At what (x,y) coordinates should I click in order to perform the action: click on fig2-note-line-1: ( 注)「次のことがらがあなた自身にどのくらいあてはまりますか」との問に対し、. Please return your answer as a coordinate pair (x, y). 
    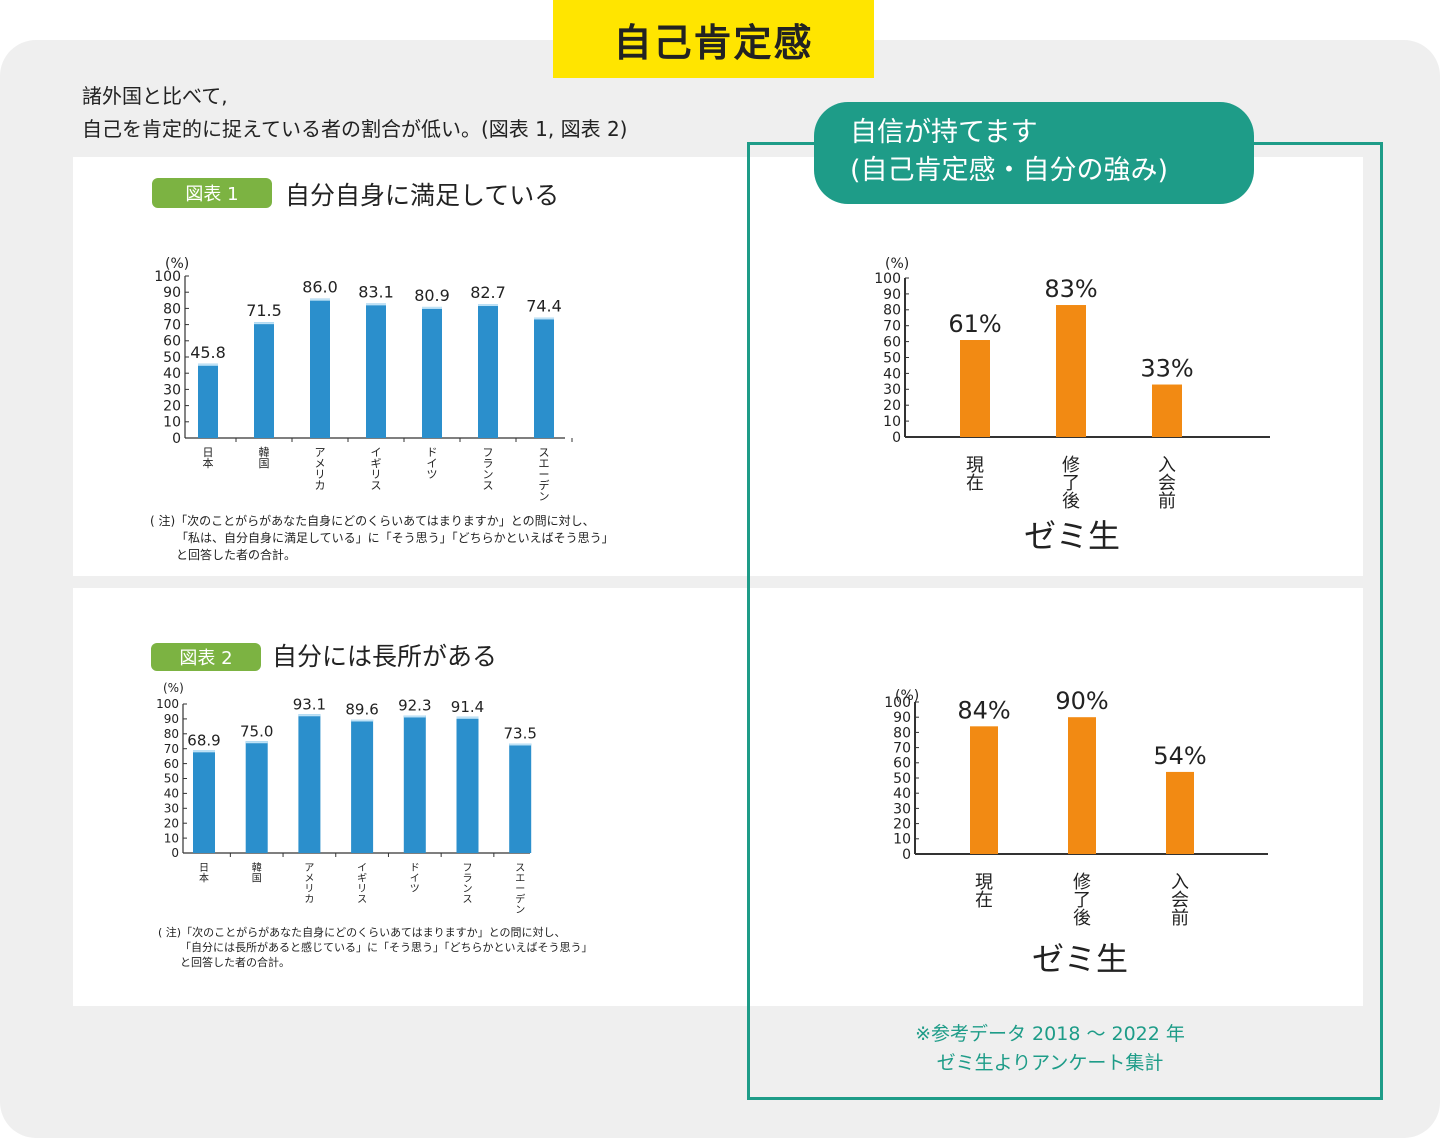
    Looking at the image, I should click on (362, 932).